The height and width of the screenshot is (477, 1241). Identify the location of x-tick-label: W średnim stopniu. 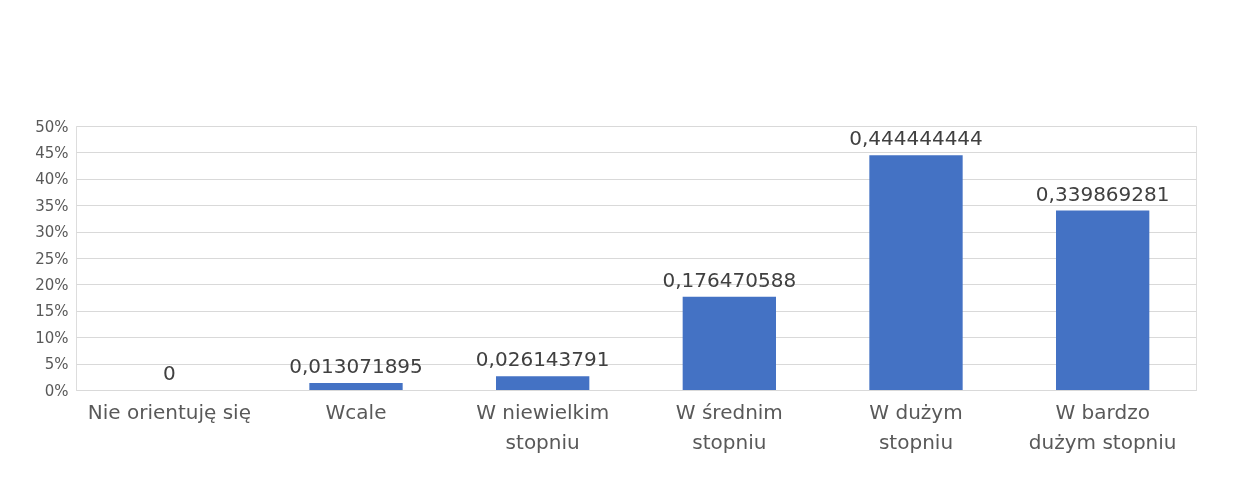
(729, 426).